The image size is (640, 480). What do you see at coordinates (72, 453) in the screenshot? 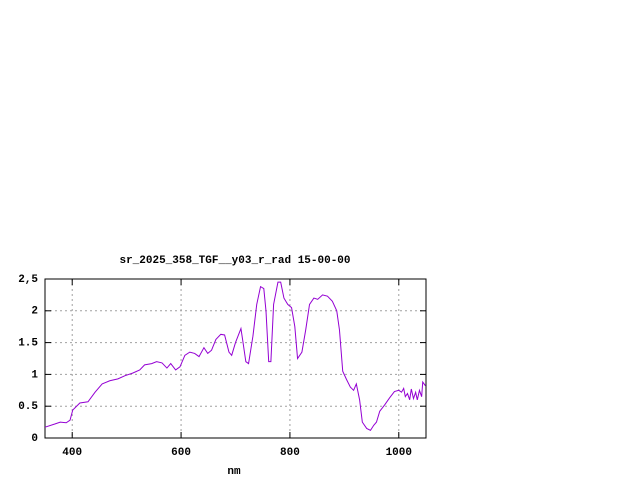
I see `x-tick-label: 400` at bounding box center [72, 453].